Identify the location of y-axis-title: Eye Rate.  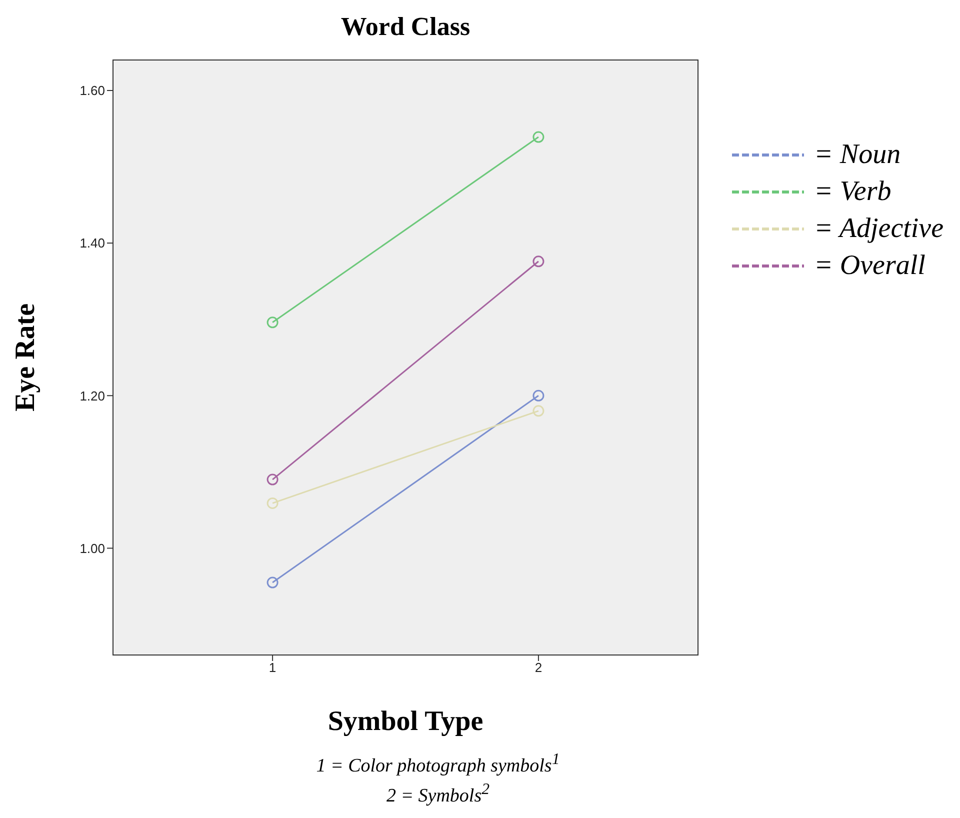
(25, 357).